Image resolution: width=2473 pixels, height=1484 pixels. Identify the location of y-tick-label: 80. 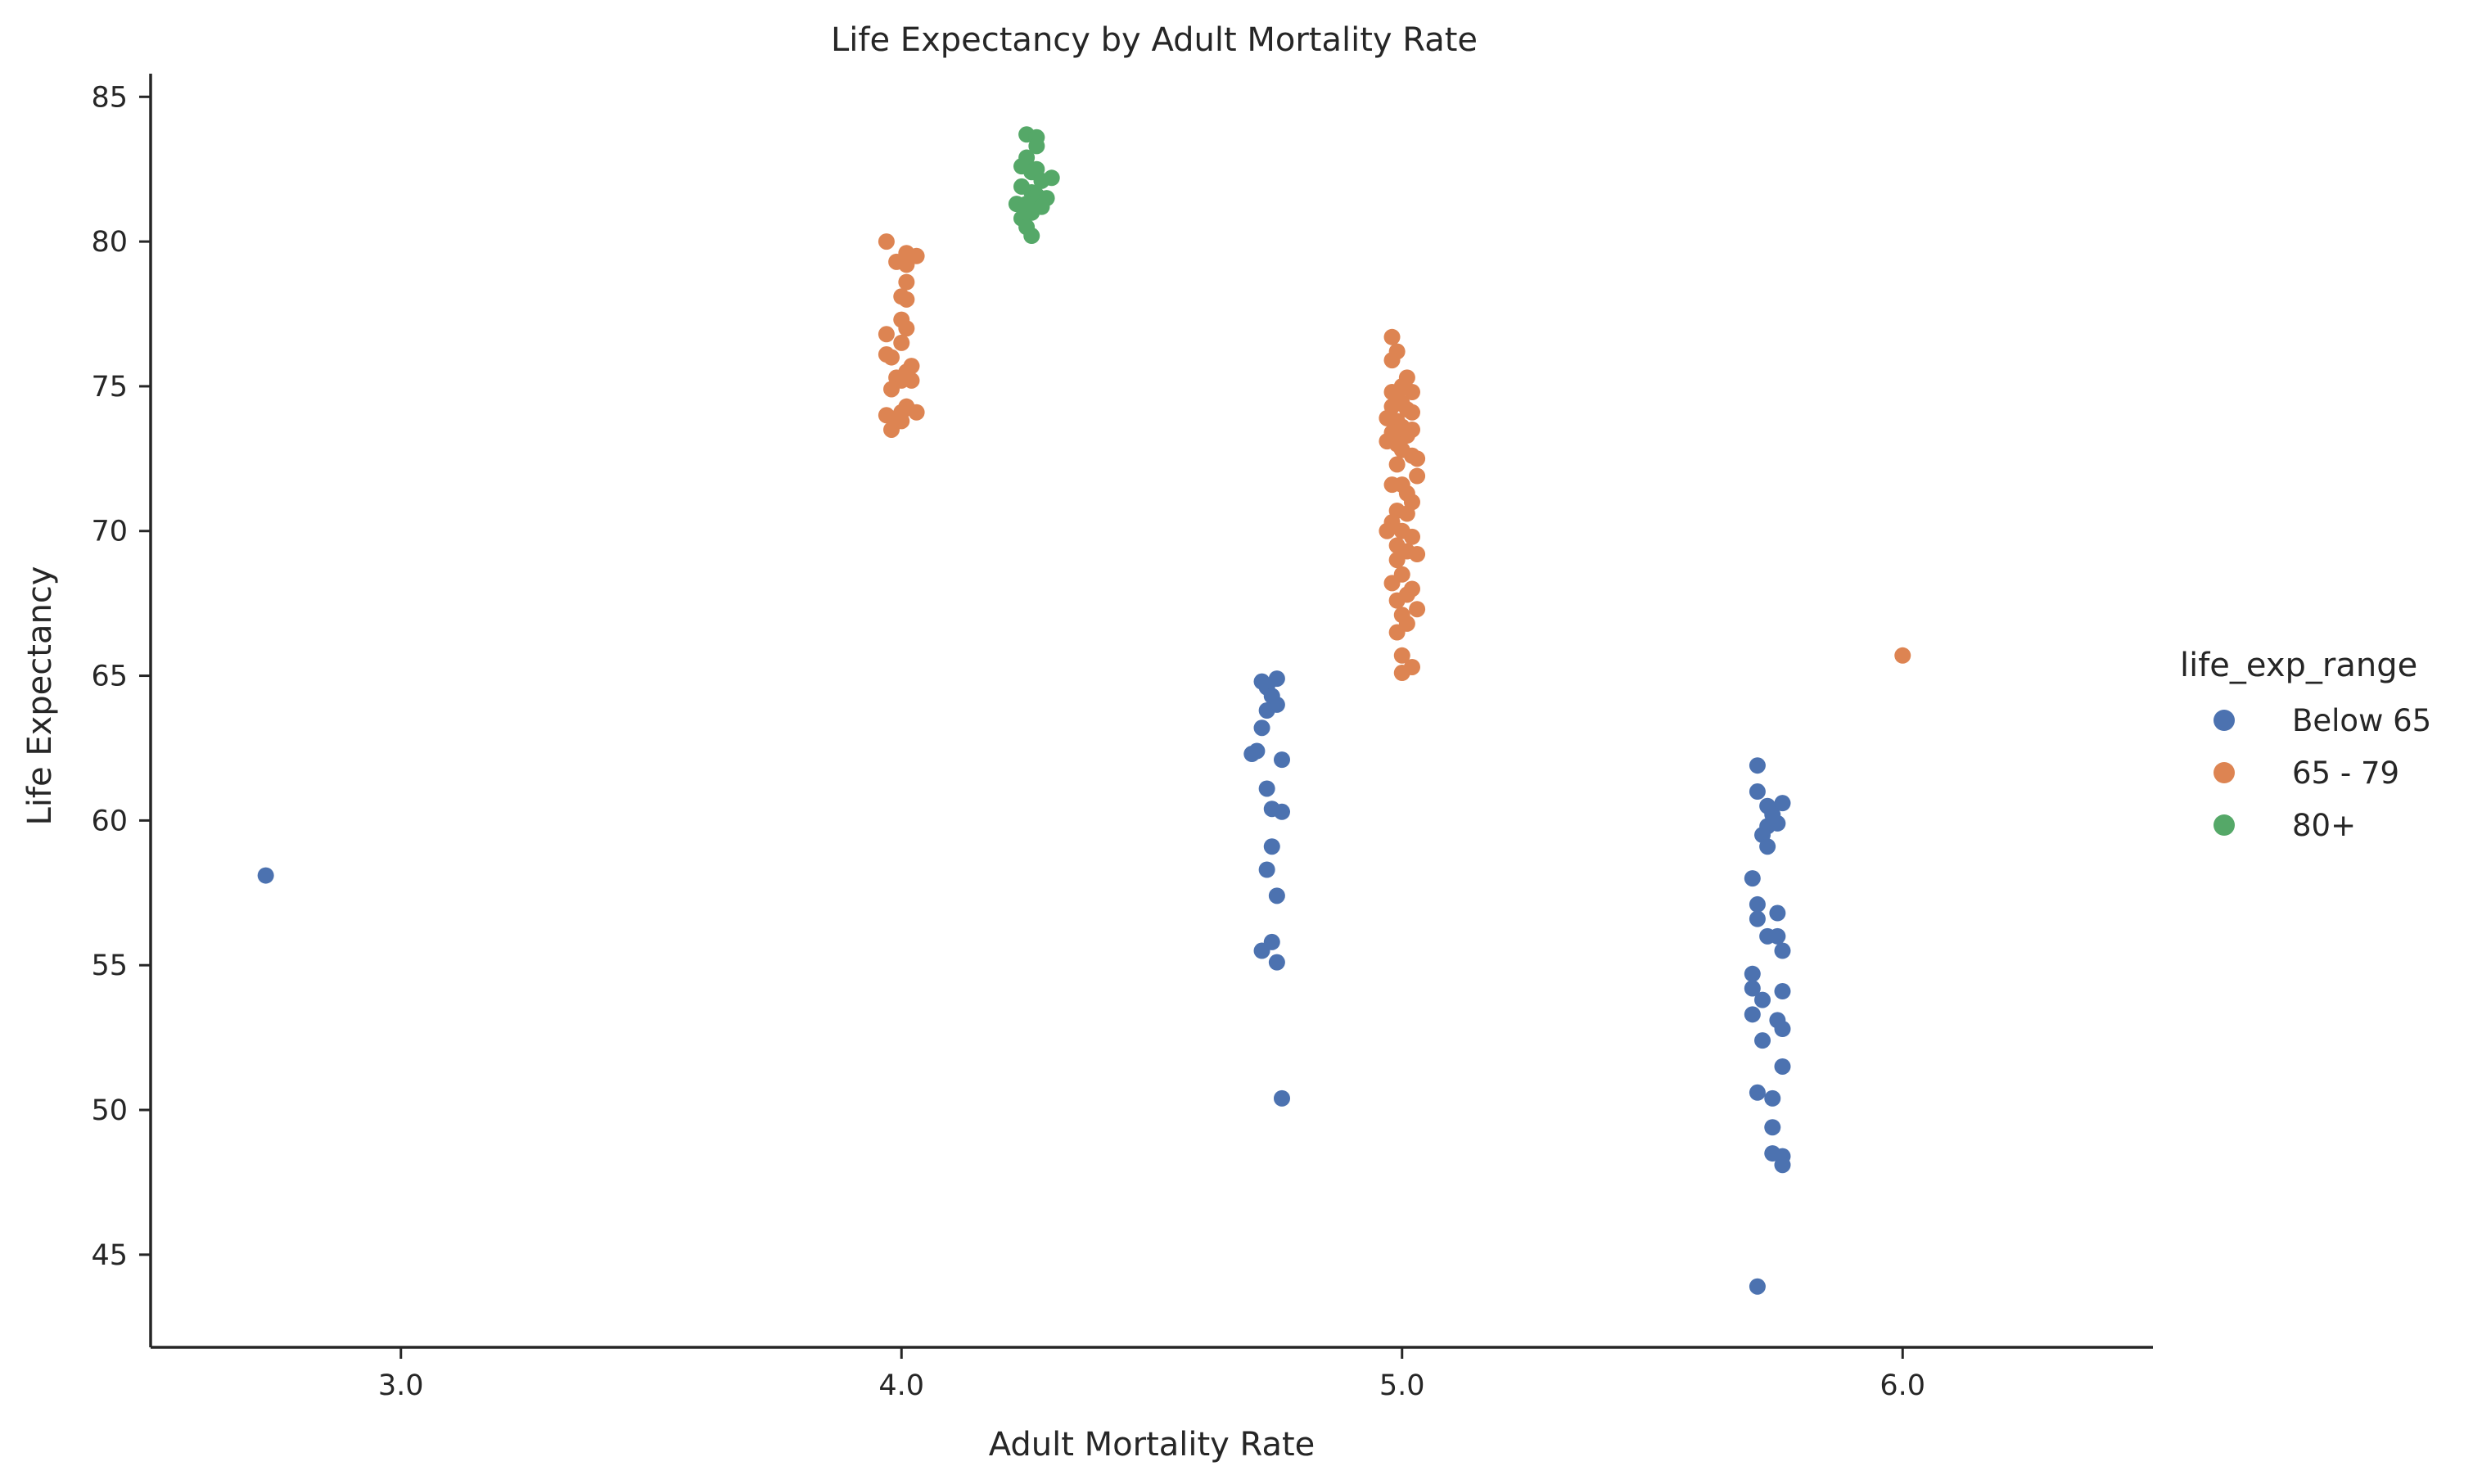
(109, 242).